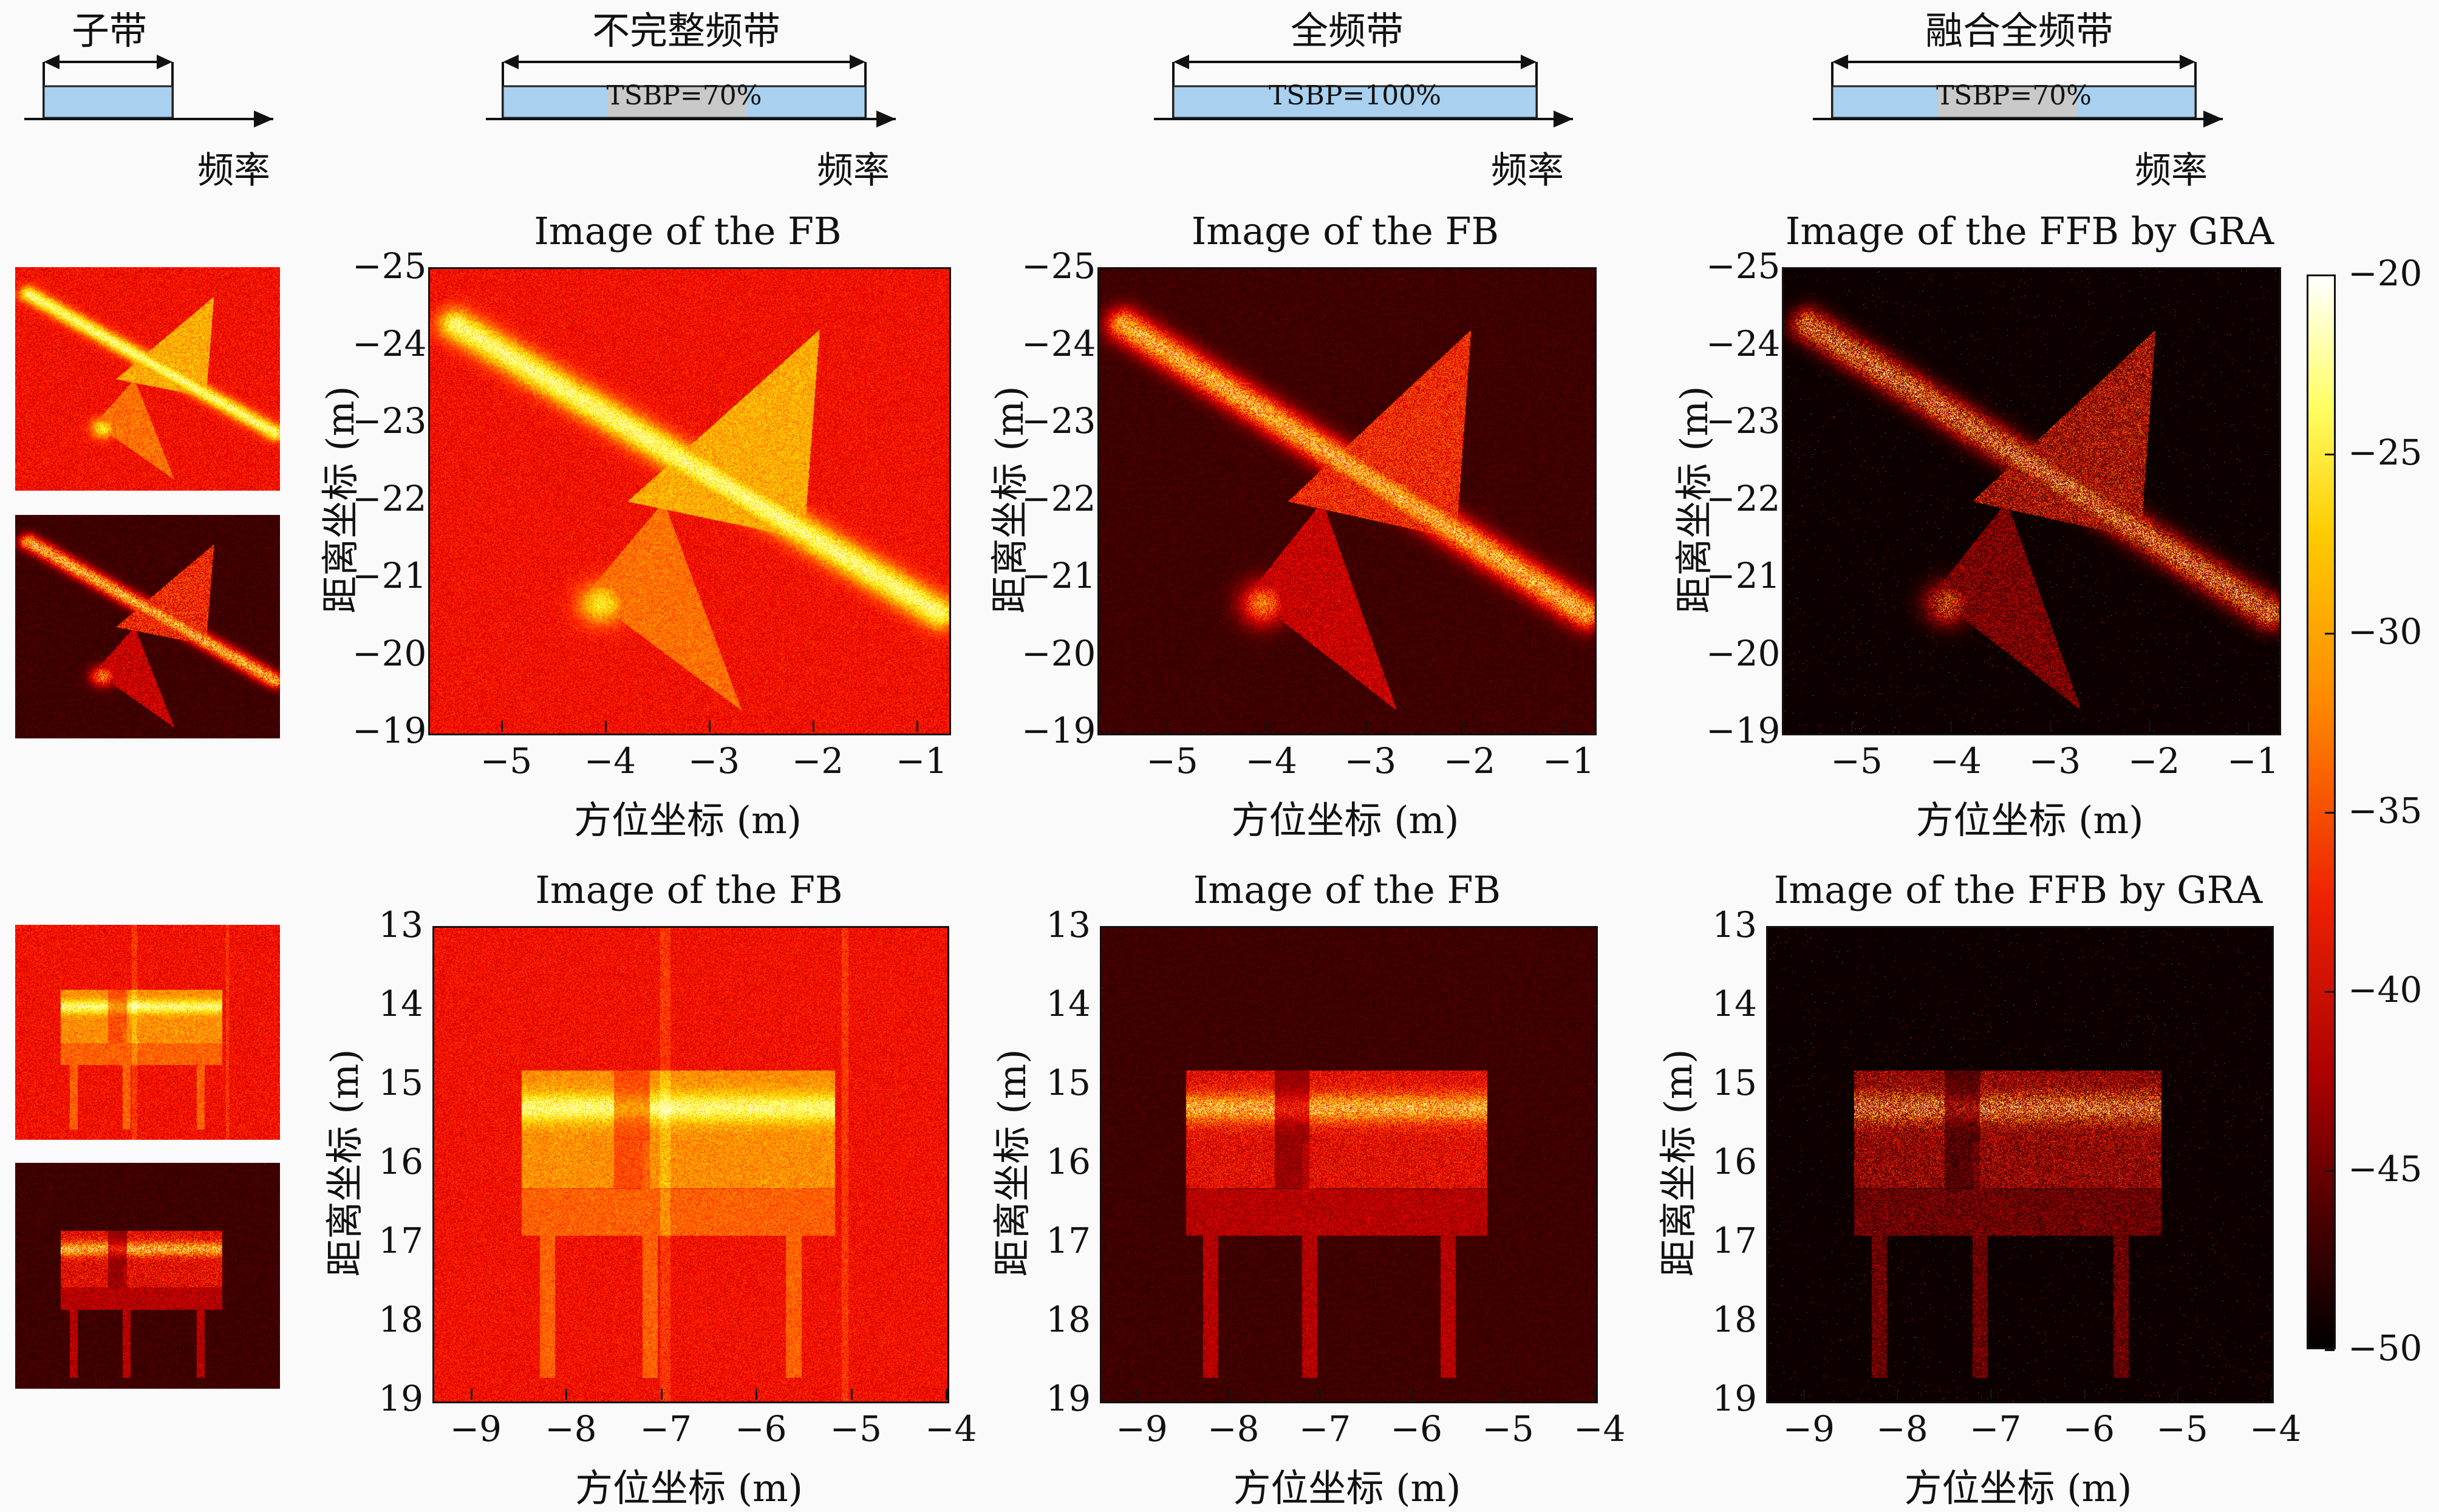 The height and width of the screenshot is (1512, 2439). Describe the element at coordinates (686, 31) in the screenshot. I see `band-title-incomplete: 不完整频带` at that location.